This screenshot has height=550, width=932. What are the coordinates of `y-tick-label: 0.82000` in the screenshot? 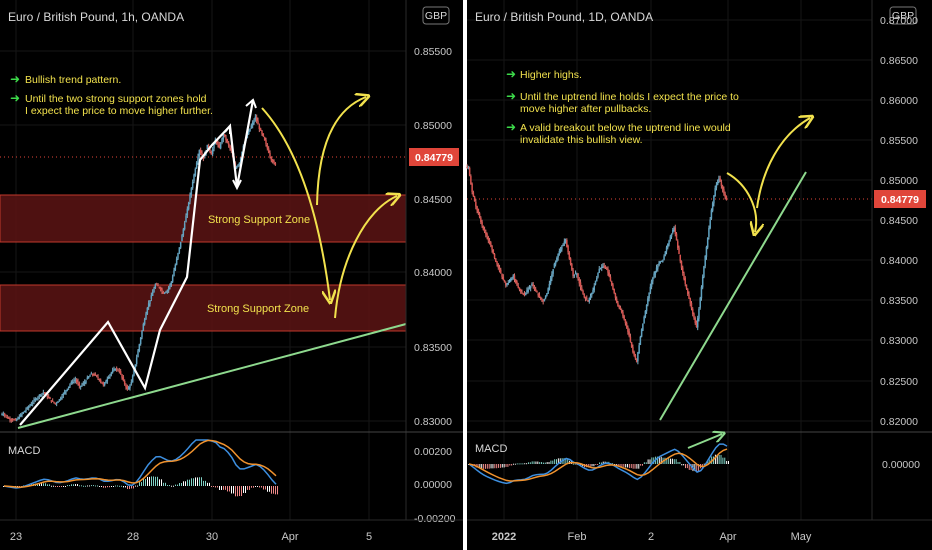 It's located at (899, 422).